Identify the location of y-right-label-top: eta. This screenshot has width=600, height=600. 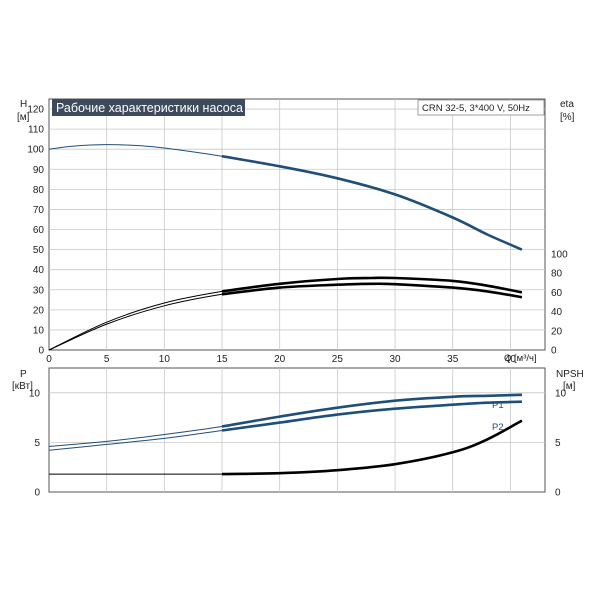
(567, 104).